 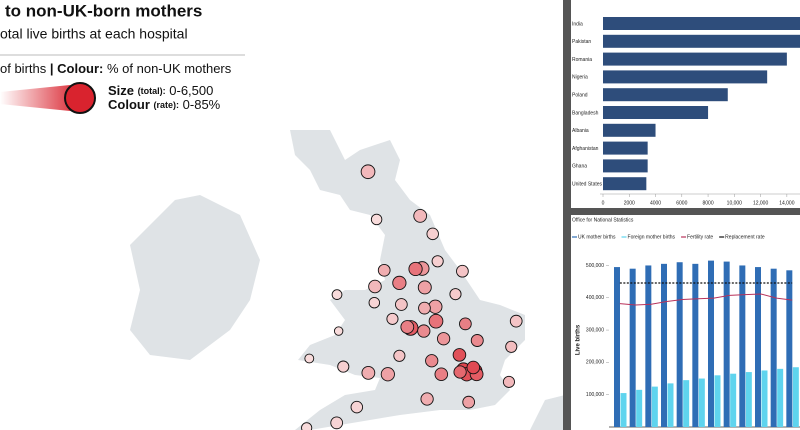 I want to click on x-tick-label: 6000, so click(x=681, y=203).